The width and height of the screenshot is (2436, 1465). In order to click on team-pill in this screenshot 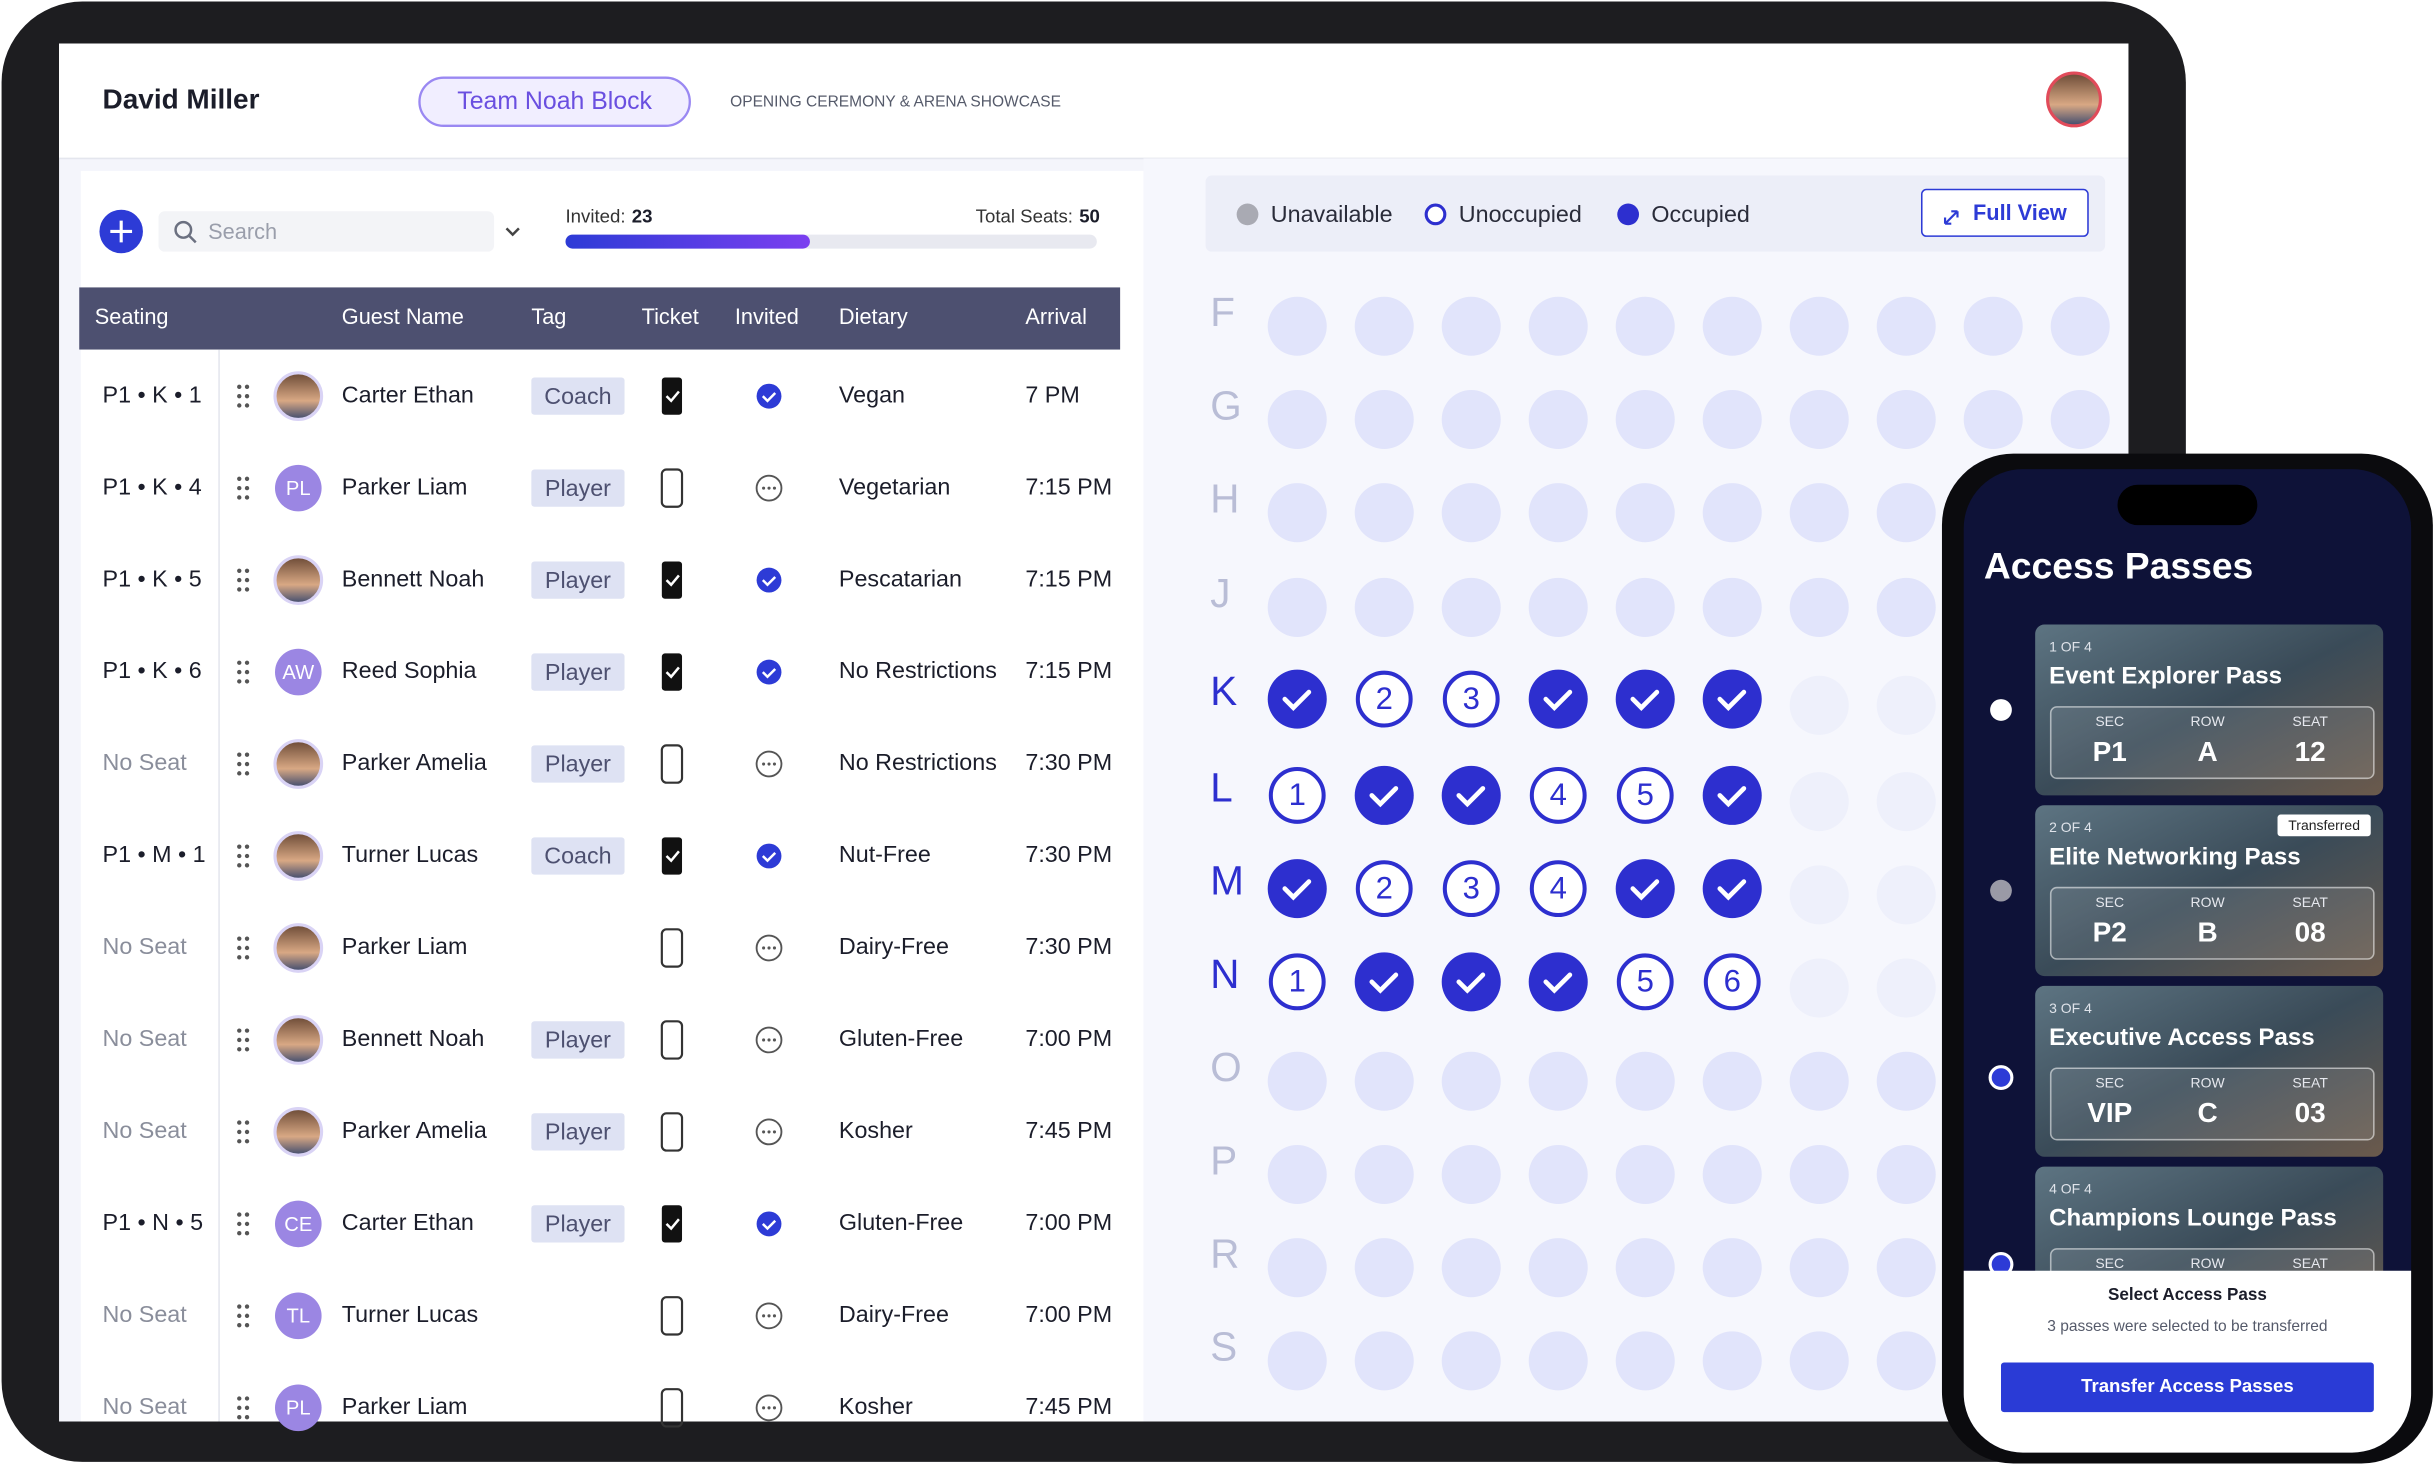, I will do `click(554, 102)`.